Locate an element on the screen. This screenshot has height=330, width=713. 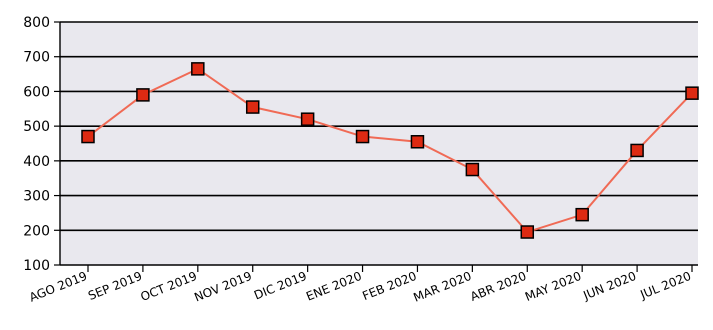
x-tick-label: MAR 2020 is located at coordinates (442, 287).